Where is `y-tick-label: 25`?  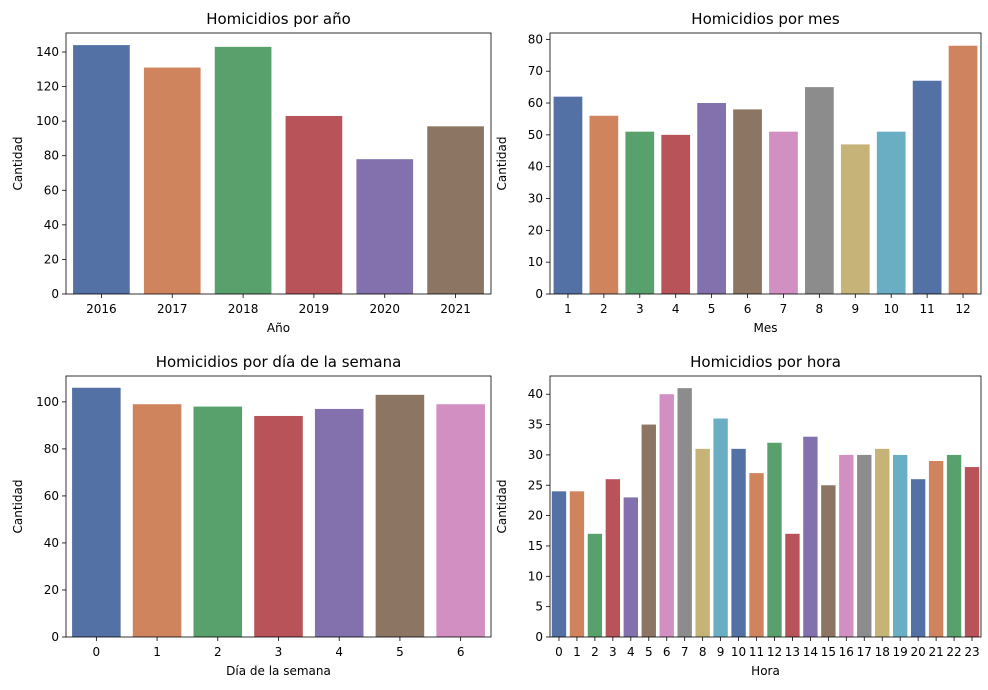 y-tick-label: 25 is located at coordinates (535, 485).